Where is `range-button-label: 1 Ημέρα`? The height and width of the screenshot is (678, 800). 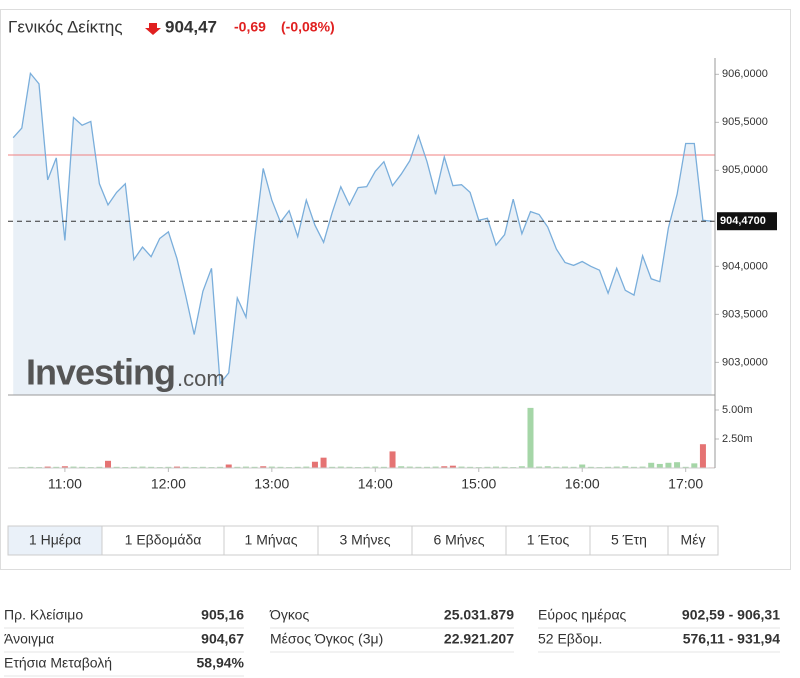
range-button-label: 1 Ημέρα is located at coordinates (55, 540).